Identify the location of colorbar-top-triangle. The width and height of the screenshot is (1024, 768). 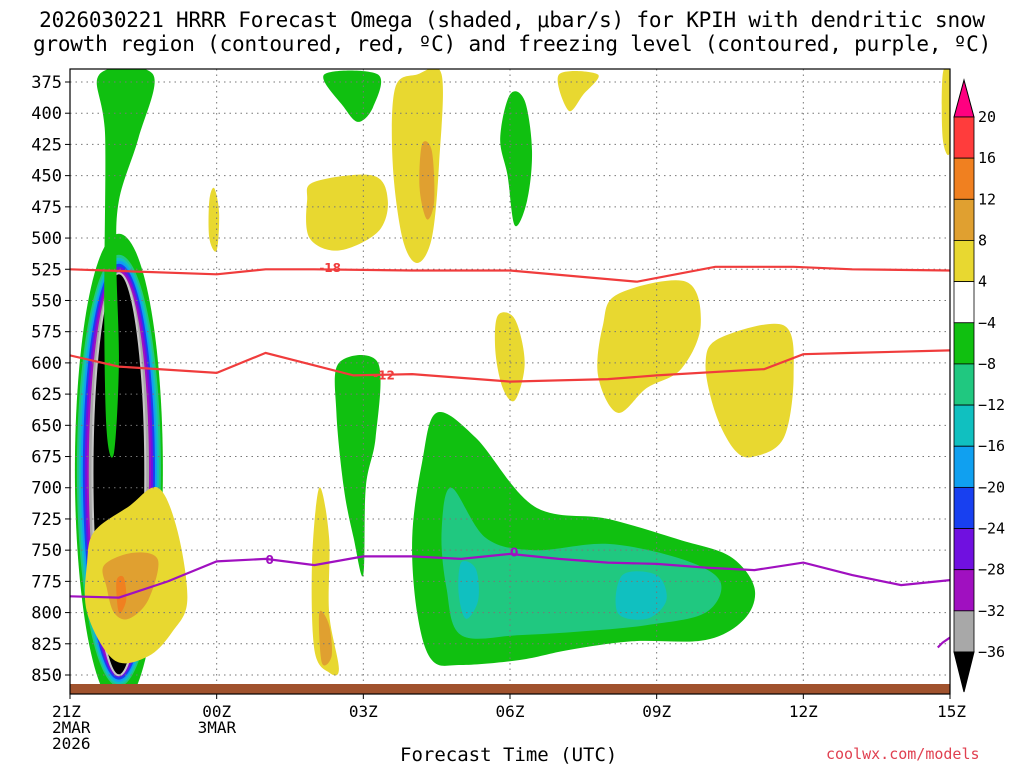
(964, 98).